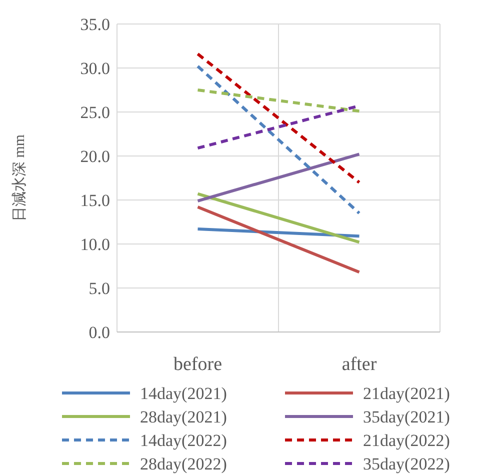 The height and width of the screenshot is (476, 484). Describe the element at coordinates (183, 393) in the screenshot. I see `legend-label: 14day(2021)` at that location.